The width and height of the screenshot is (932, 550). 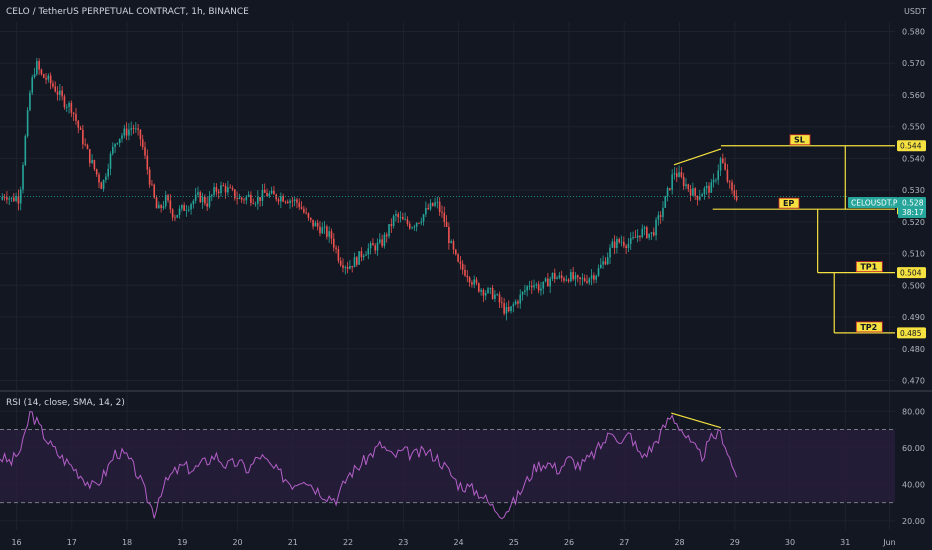 What do you see at coordinates (911, 146) in the screenshot?
I see `level-tag-text-sl: 0.544` at bounding box center [911, 146].